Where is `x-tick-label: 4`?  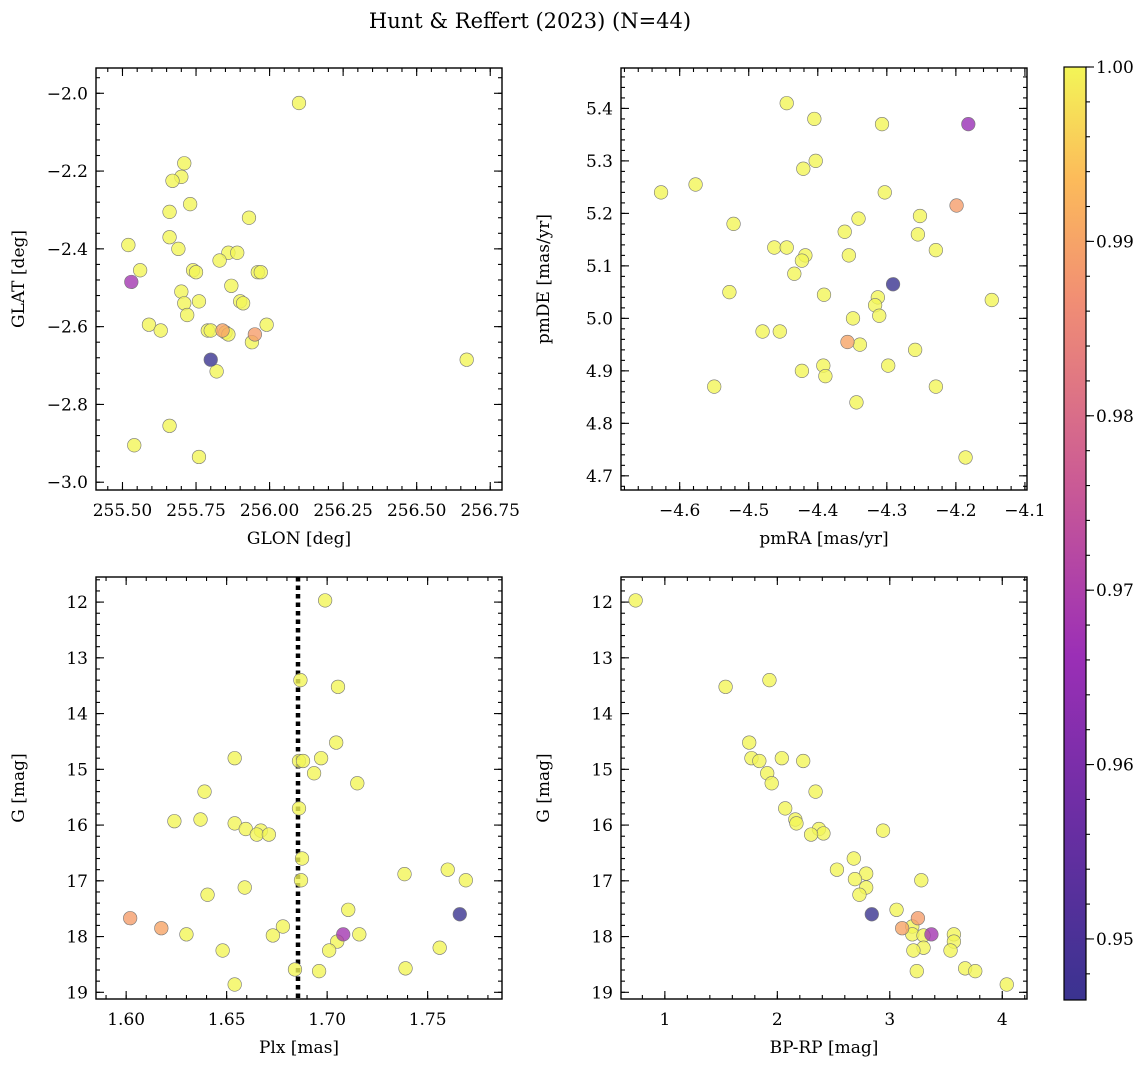
x-tick-label: 4 is located at coordinates (1002, 1020).